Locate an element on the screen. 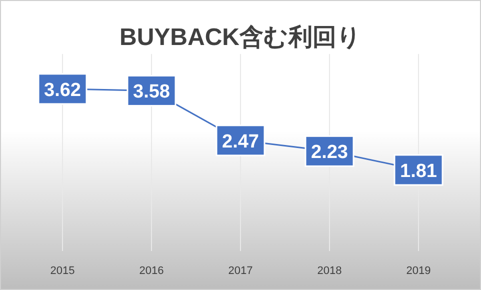  data-label: 1.81 is located at coordinates (419, 171).